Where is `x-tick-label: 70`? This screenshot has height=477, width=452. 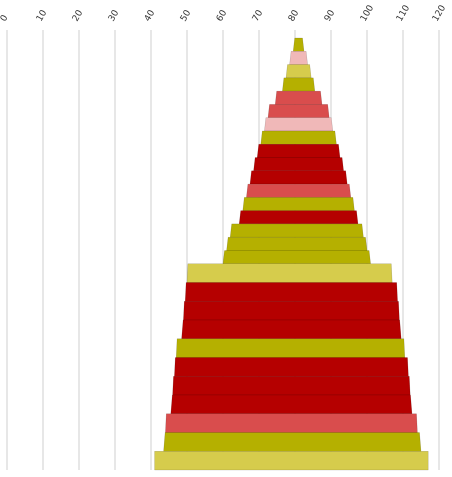 x-tick-label: 70 is located at coordinates (258, 15).